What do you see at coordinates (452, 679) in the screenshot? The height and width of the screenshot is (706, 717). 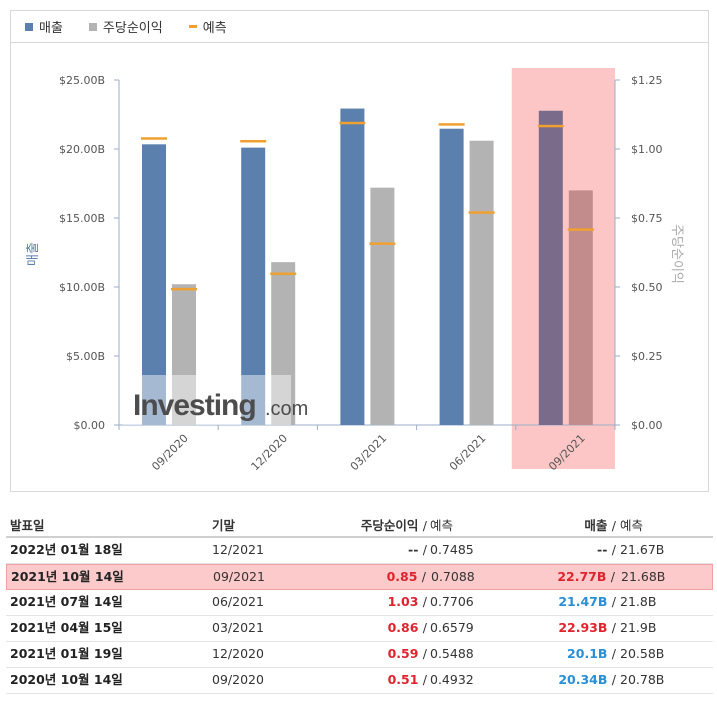 I see `row-eps-forecast: 0.4932` at bounding box center [452, 679].